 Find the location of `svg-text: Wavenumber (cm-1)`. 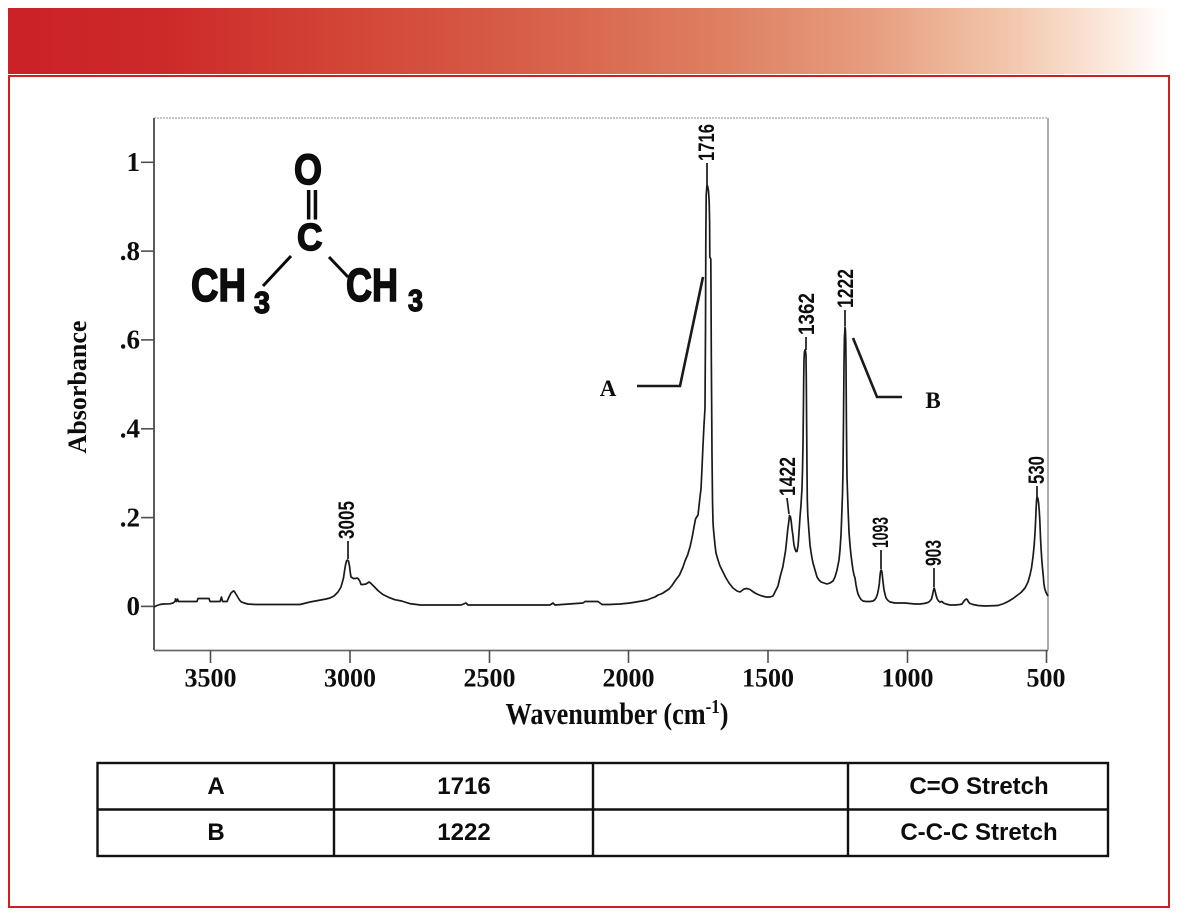

svg-text: Wavenumber (cm-1) is located at coordinates (617, 713).